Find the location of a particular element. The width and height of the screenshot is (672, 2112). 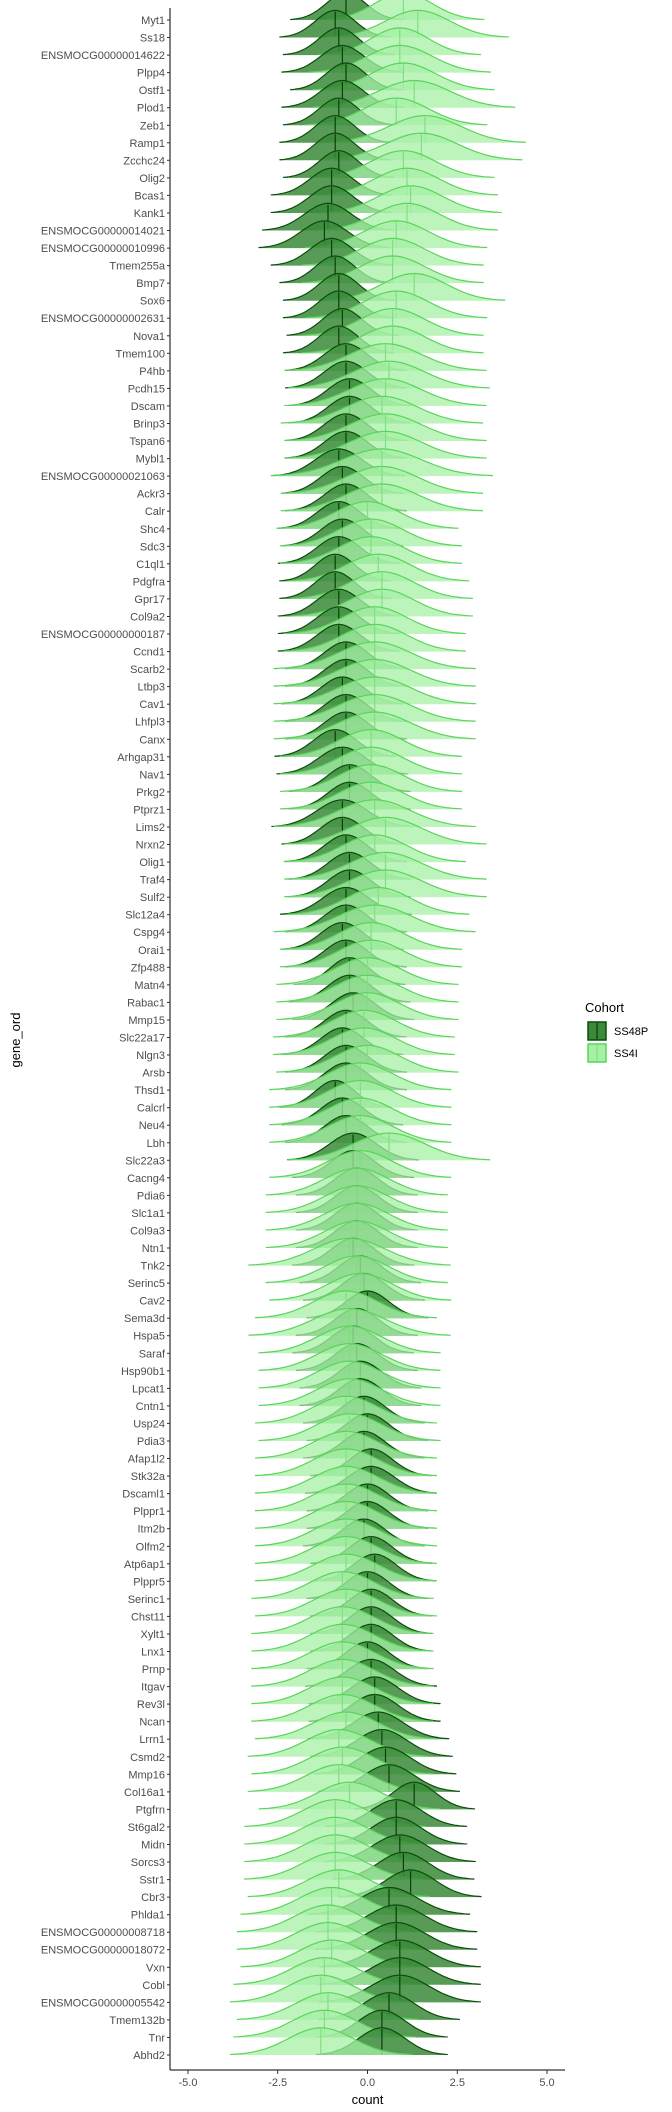

y-tick-label-94: Prnp is located at coordinates (153, 1670).